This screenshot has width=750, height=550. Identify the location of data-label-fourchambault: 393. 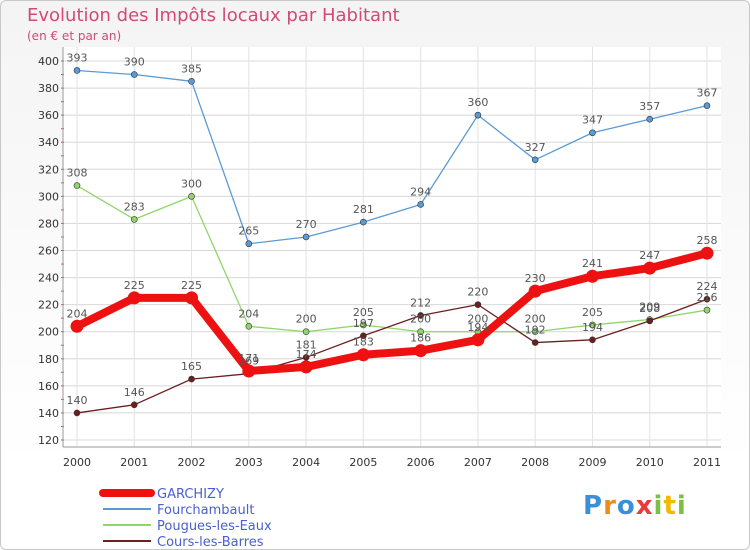
(77, 57).